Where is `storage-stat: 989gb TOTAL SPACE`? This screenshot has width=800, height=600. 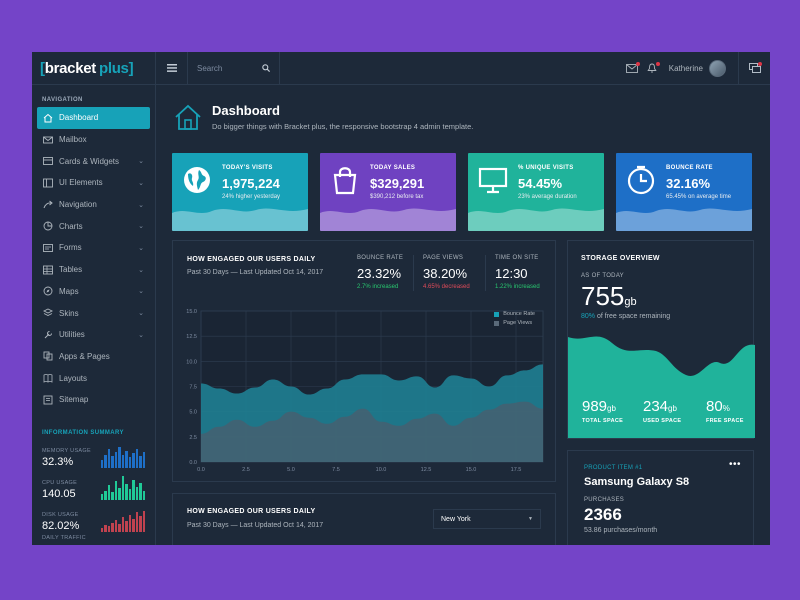
storage-stat: 989gb TOTAL SPACE is located at coordinates (602, 411).